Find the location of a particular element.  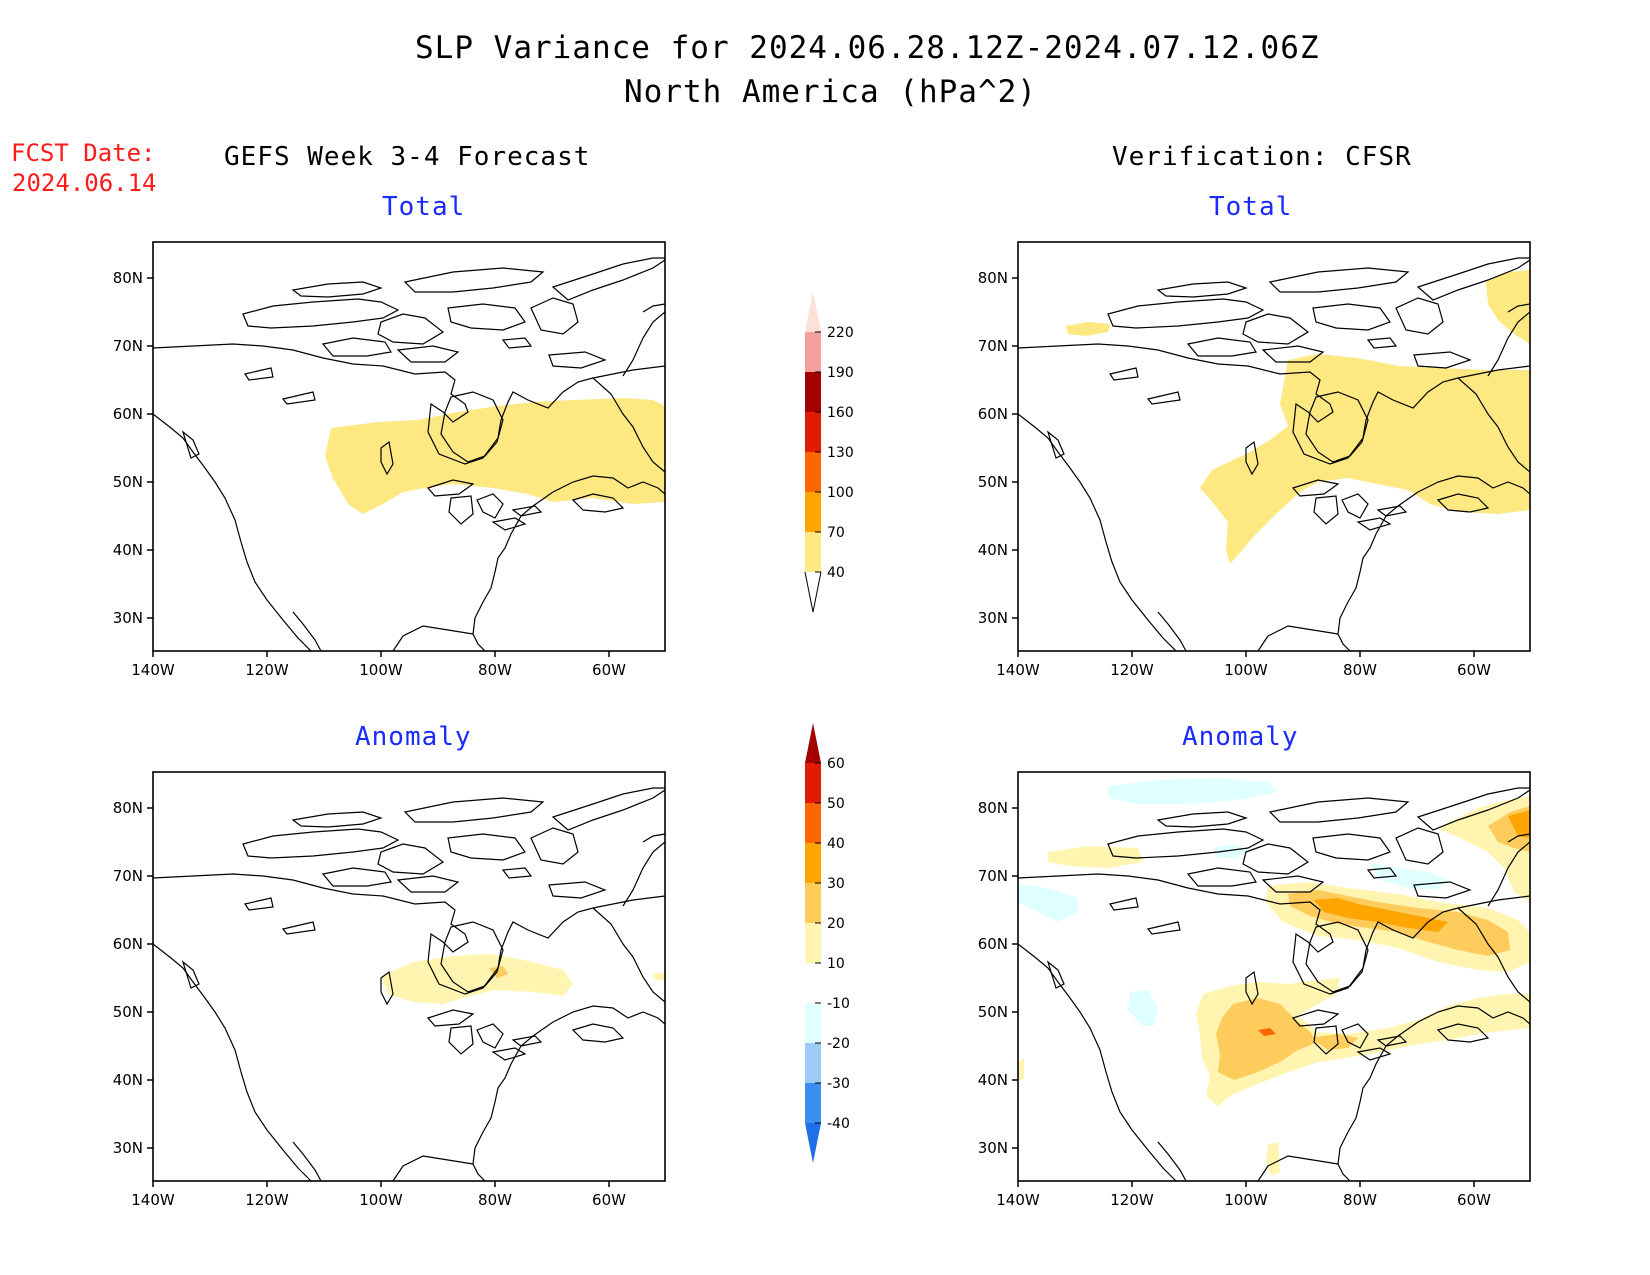

colorbar-label: 160 is located at coordinates (840, 413).